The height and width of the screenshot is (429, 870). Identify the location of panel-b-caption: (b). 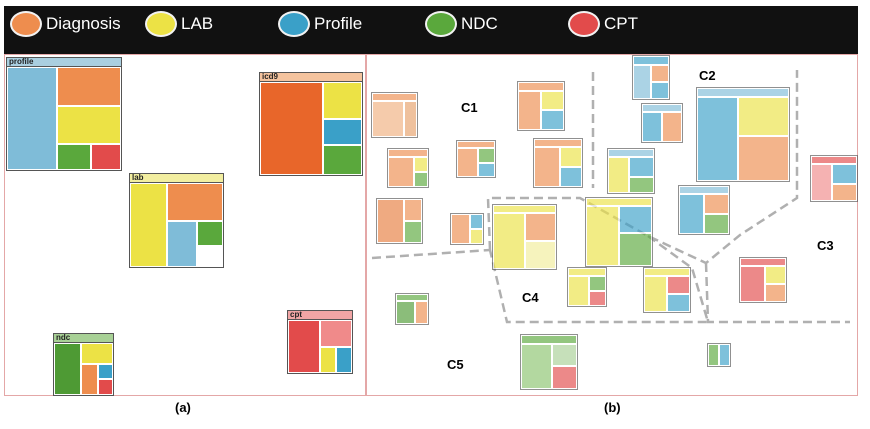
(612, 407).